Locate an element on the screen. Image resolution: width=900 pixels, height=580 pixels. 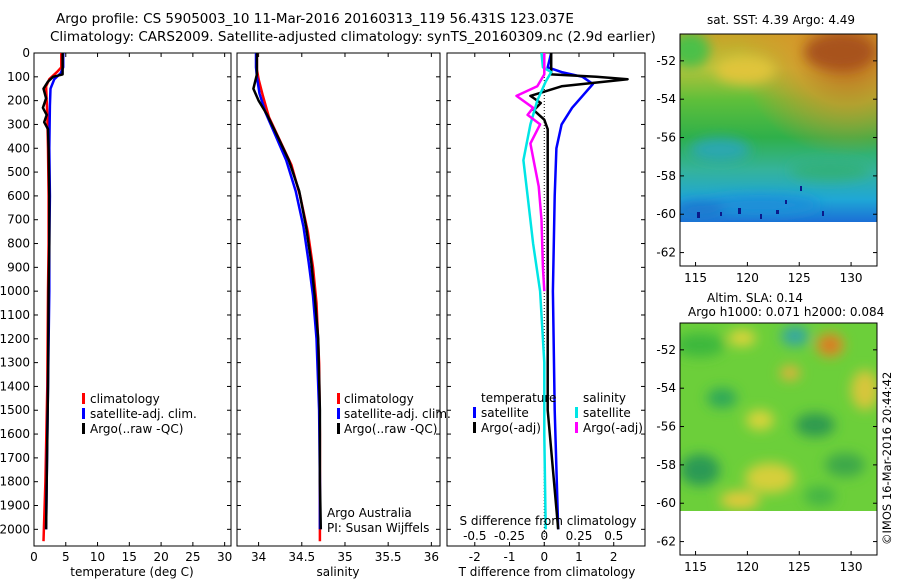
y-tick-label: 2000 is located at coordinates (15, 529).